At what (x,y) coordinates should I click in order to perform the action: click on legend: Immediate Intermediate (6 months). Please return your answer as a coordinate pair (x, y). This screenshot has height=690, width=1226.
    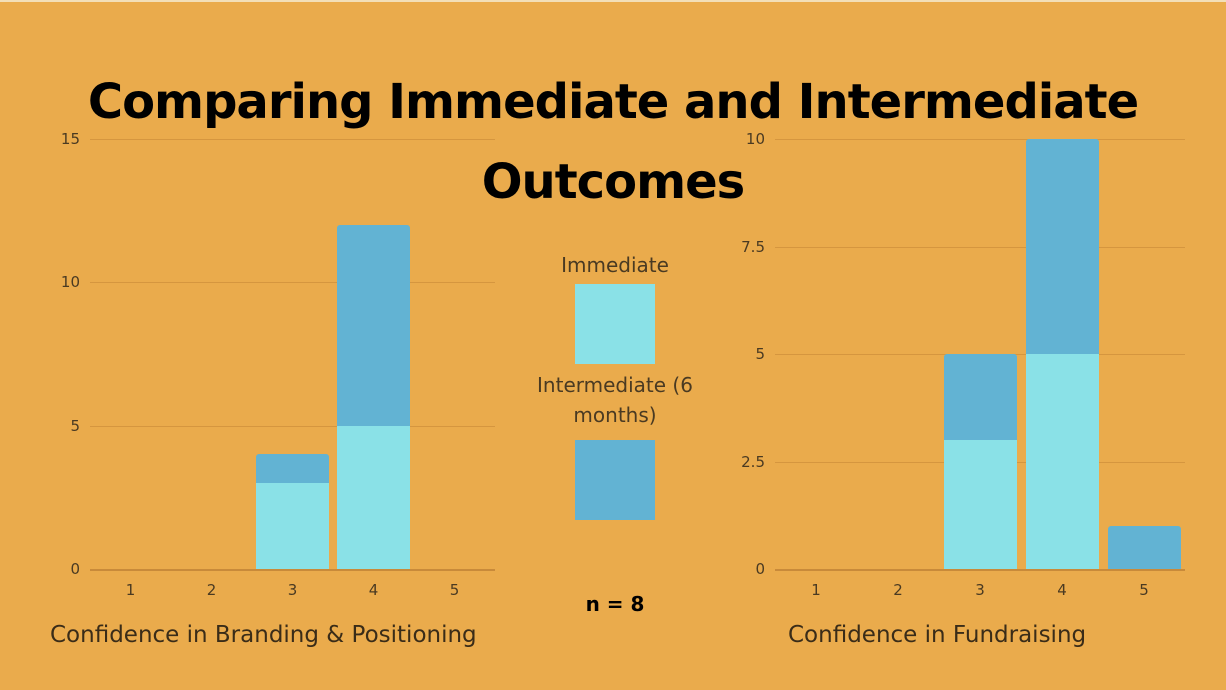
    Looking at the image, I should click on (615, 387).